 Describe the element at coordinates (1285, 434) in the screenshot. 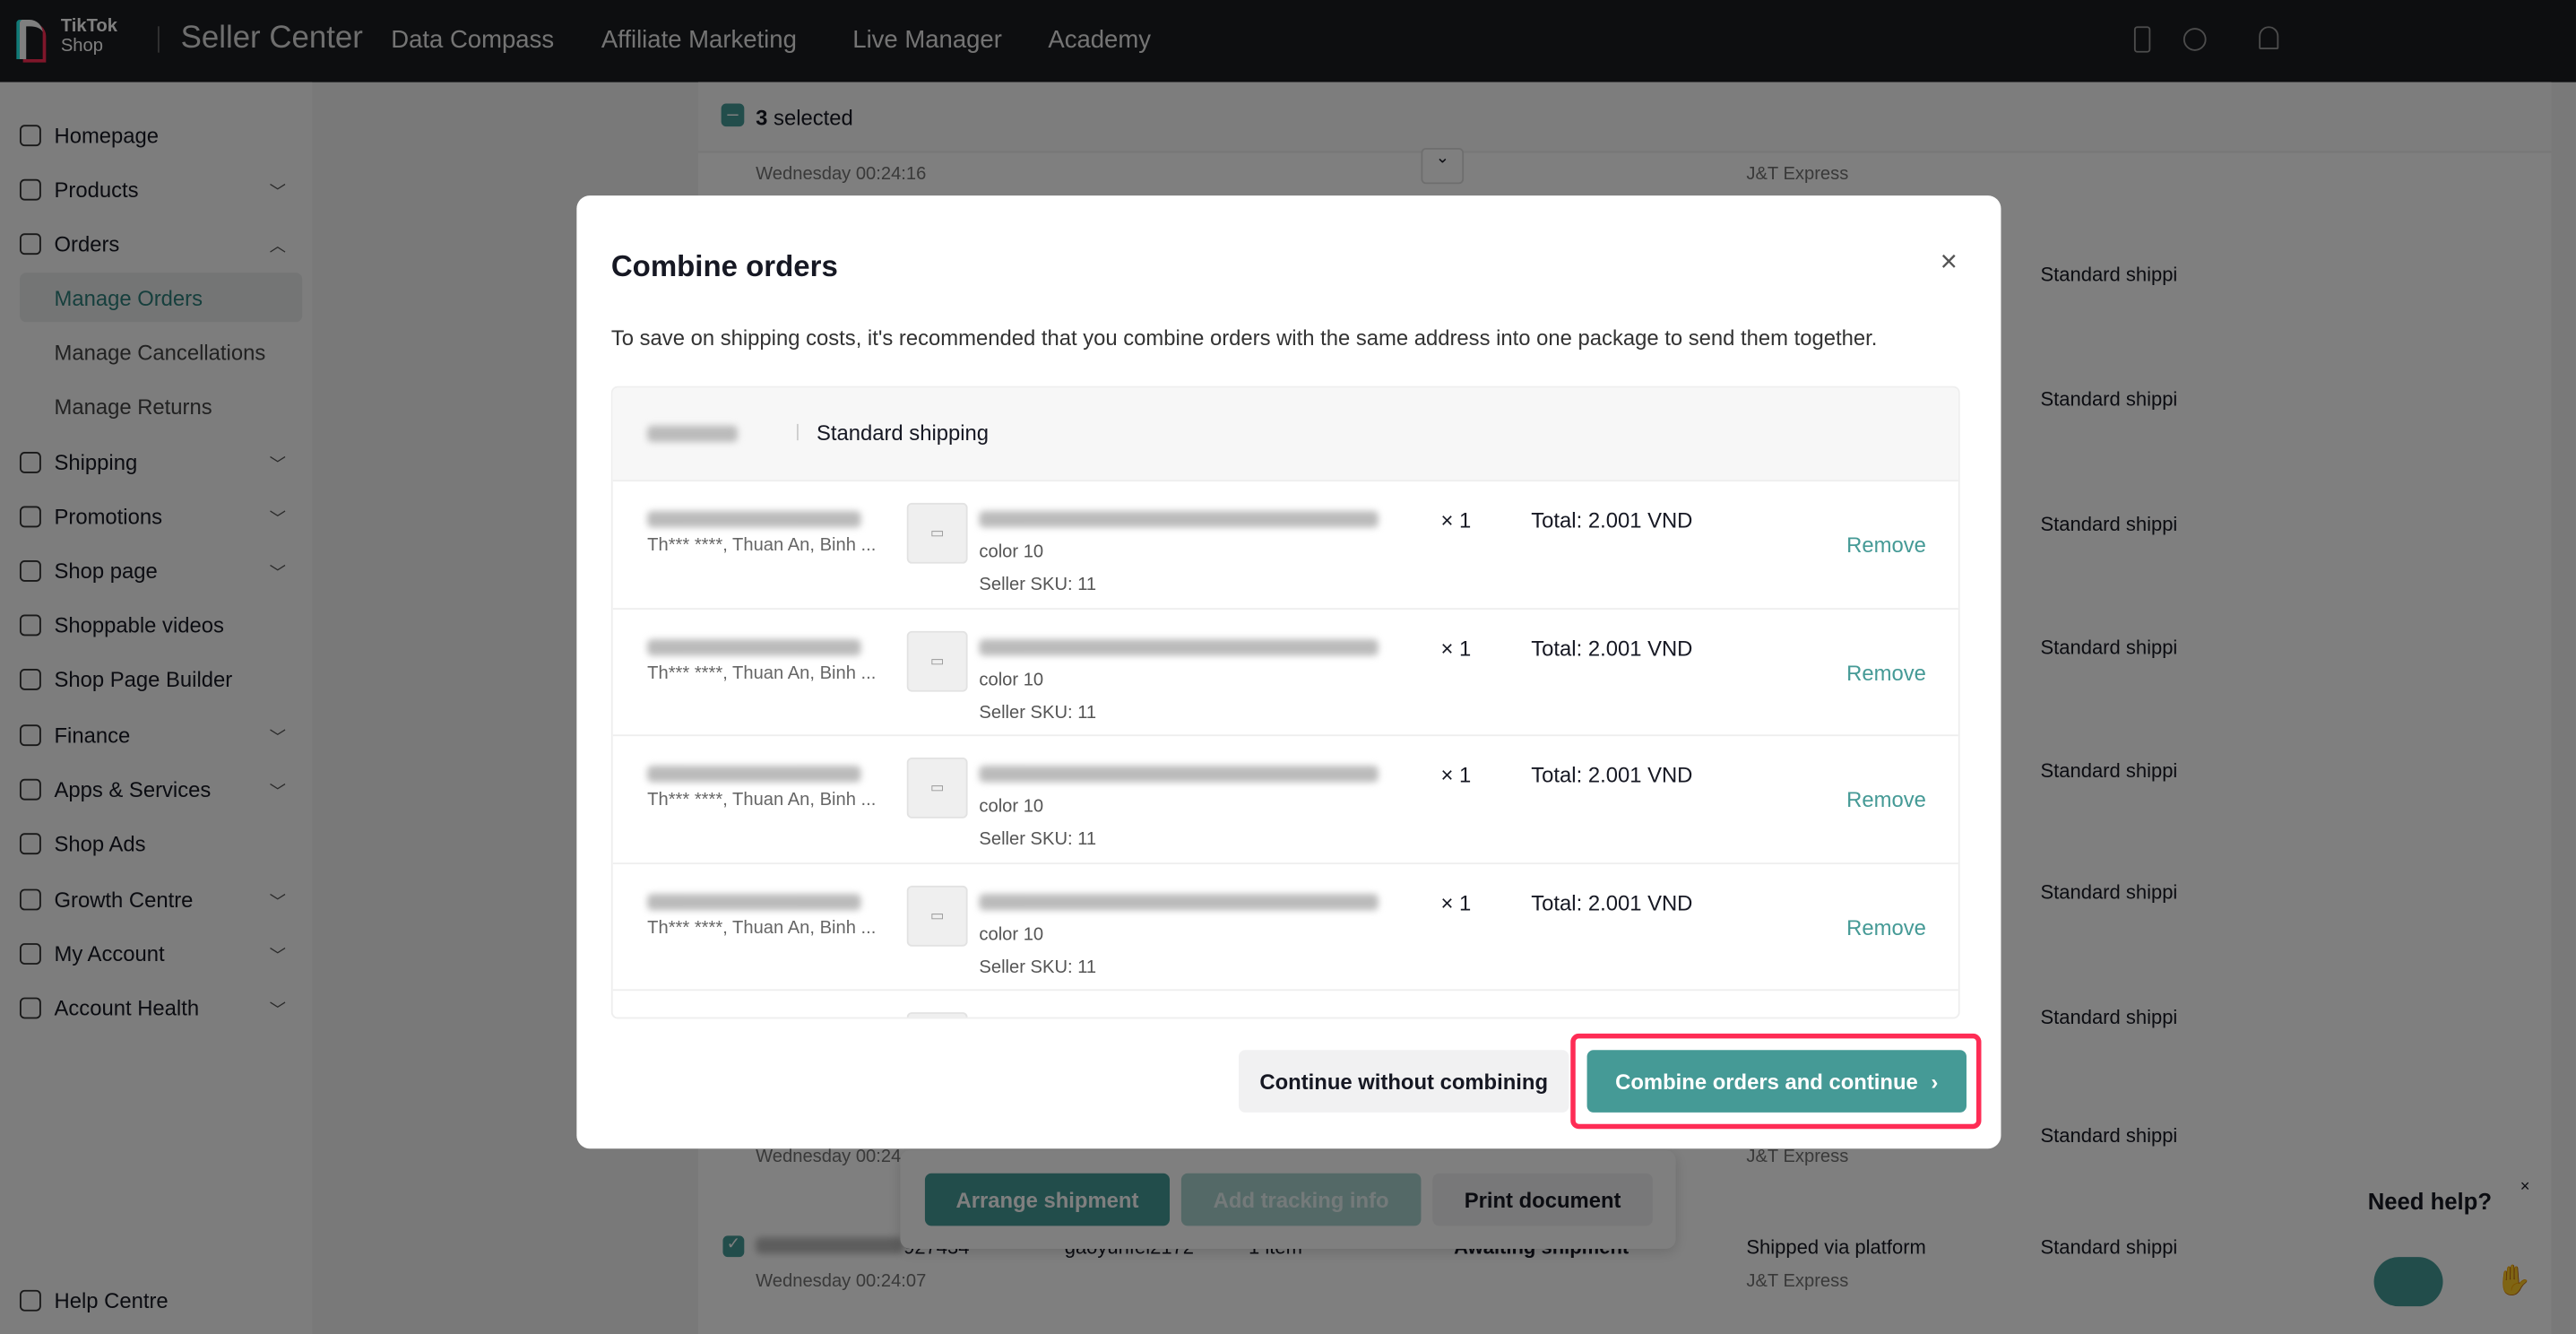

I see `group-header: Standard shipping` at that location.